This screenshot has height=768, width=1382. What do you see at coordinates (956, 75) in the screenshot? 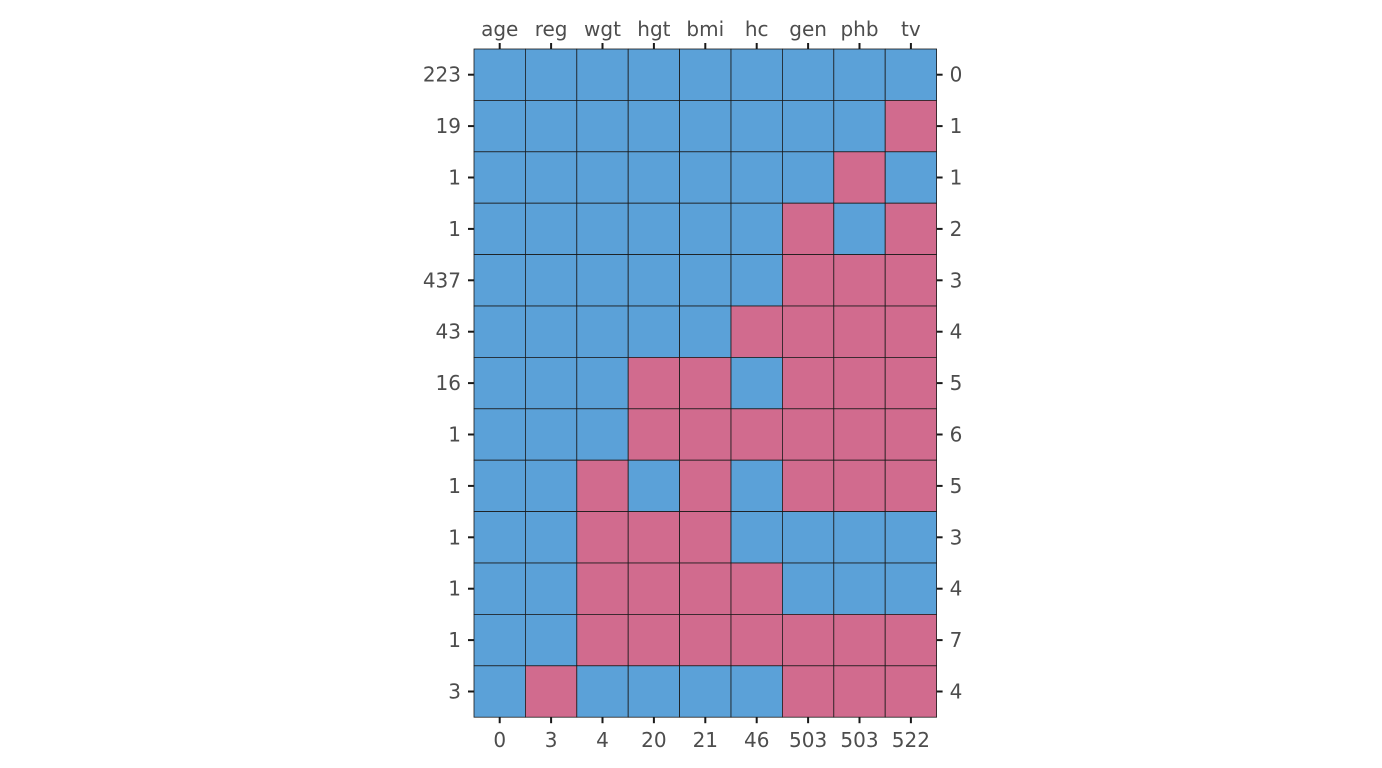
I see `row-missing-count: 0` at bounding box center [956, 75].